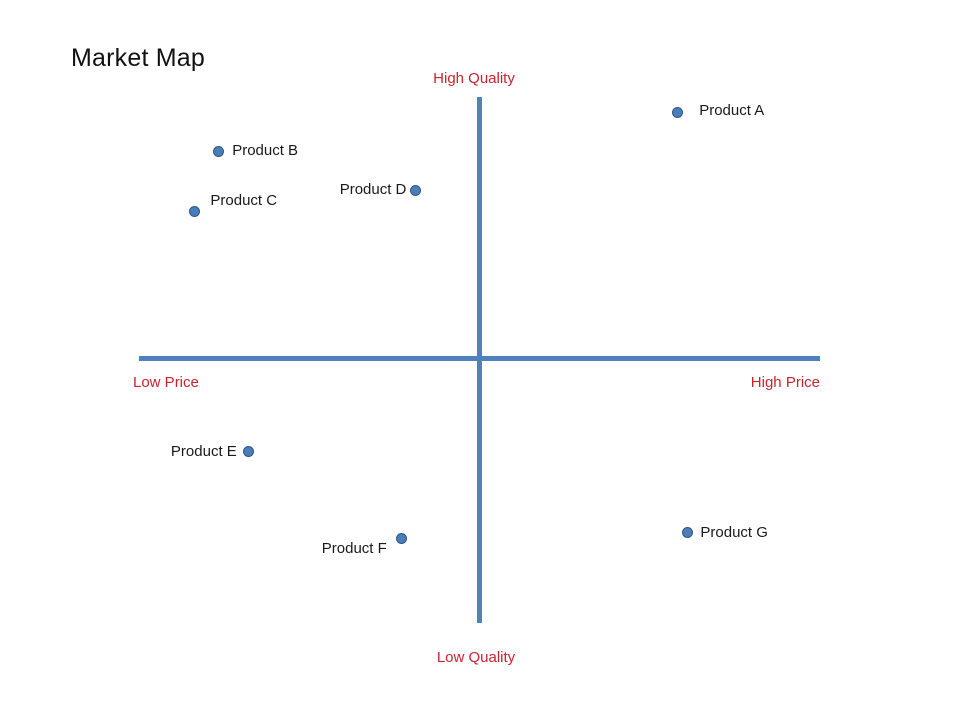  I want to click on chart-title: Market Map, so click(138, 58).